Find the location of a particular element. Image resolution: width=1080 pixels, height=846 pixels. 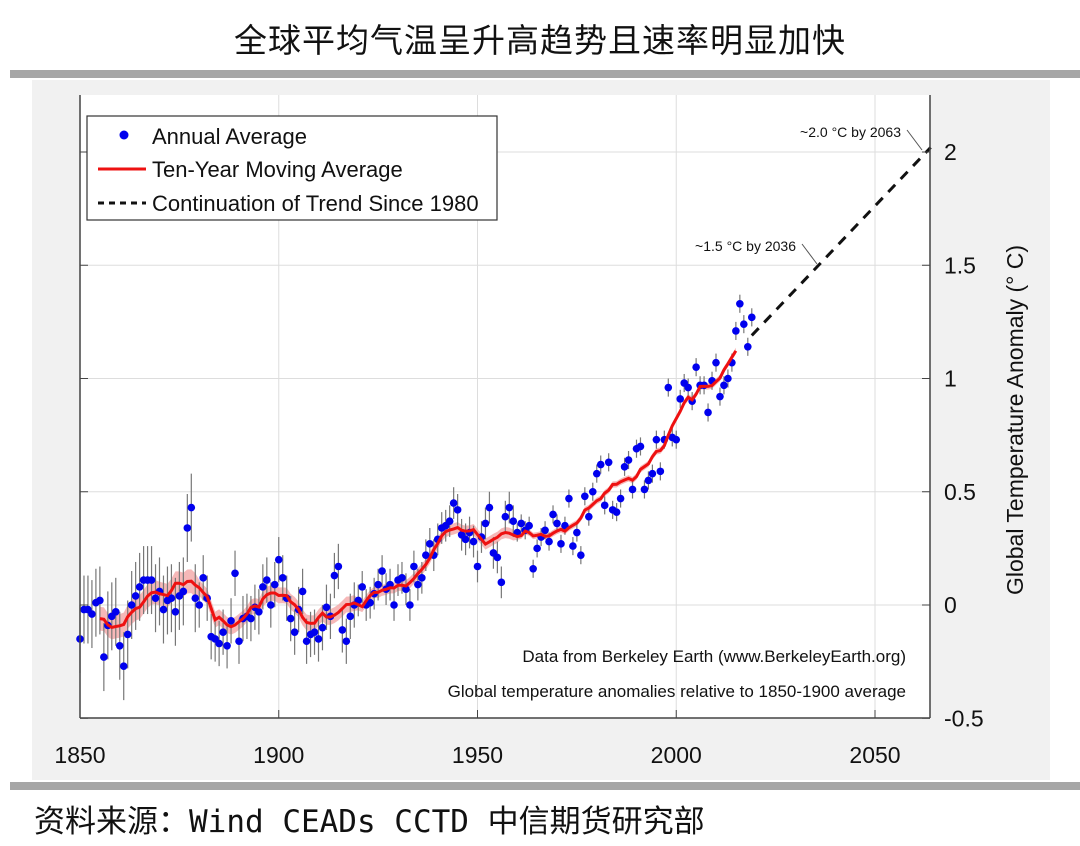

trend-series is located at coordinates (841, 241).